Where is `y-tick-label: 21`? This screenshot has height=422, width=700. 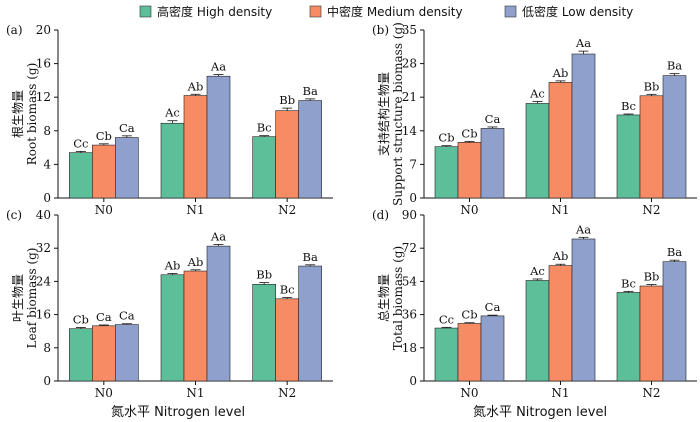 y-tick-label: 21 is located at coordinates (409, 97).